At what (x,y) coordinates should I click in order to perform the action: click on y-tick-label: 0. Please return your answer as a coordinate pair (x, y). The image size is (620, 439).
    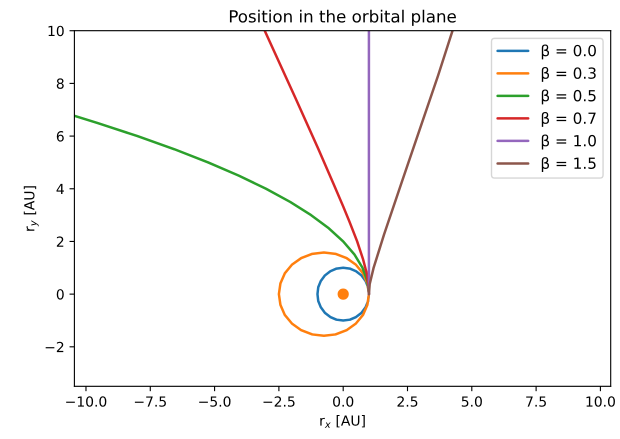
    Looking at the image, I should click on (60, 294).